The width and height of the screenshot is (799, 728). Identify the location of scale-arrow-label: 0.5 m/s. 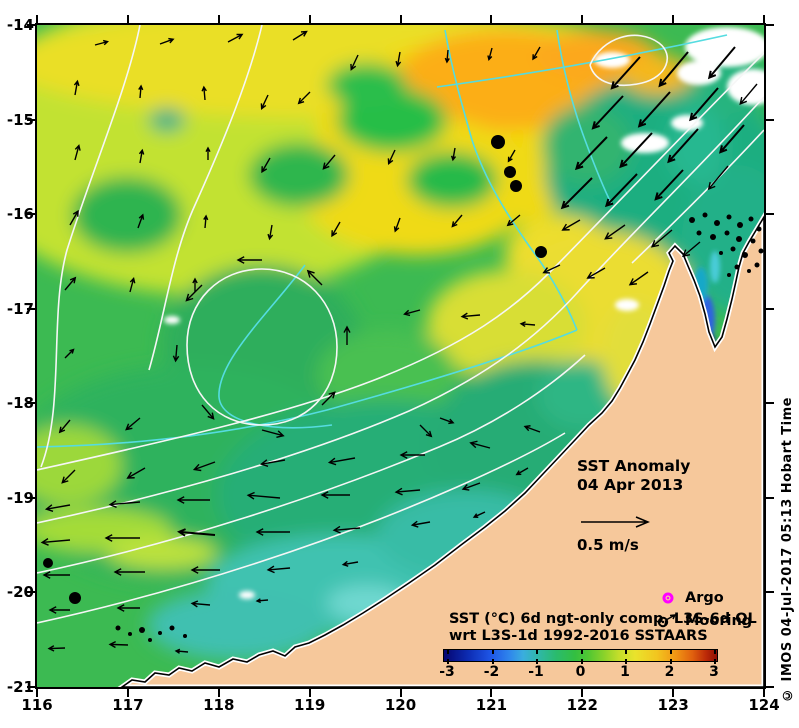
(608, 545).